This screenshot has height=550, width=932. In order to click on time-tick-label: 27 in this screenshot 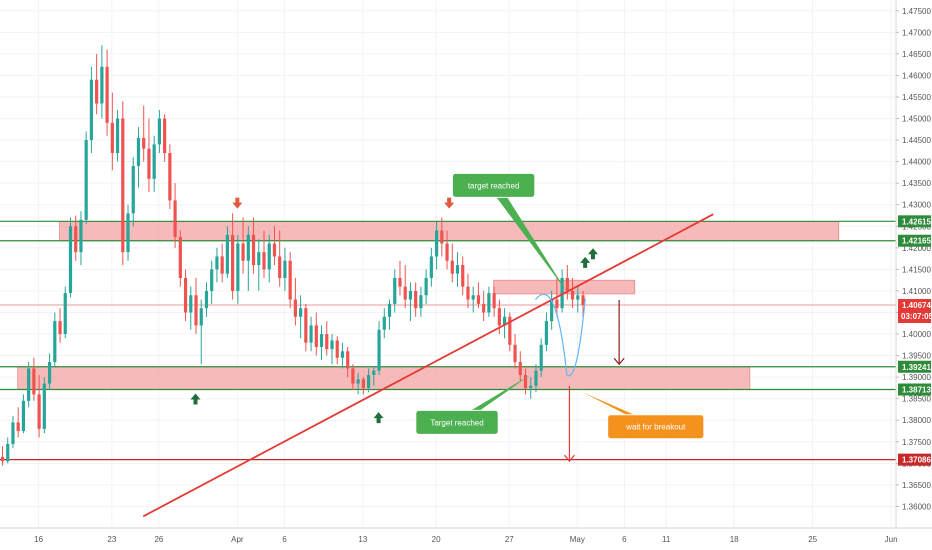, I will do `click(509, 539)`.